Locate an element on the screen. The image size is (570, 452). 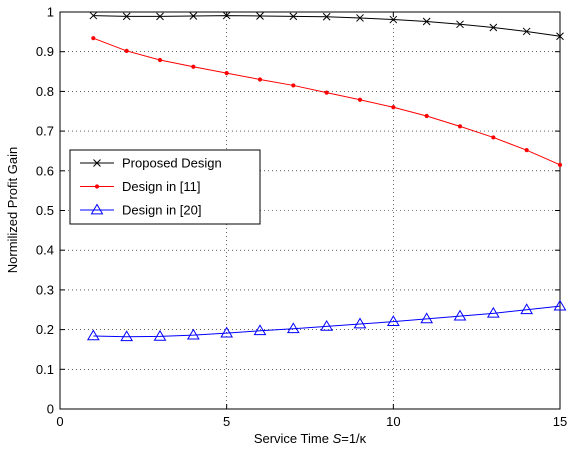
series-line is located at coordinates (327, 321).